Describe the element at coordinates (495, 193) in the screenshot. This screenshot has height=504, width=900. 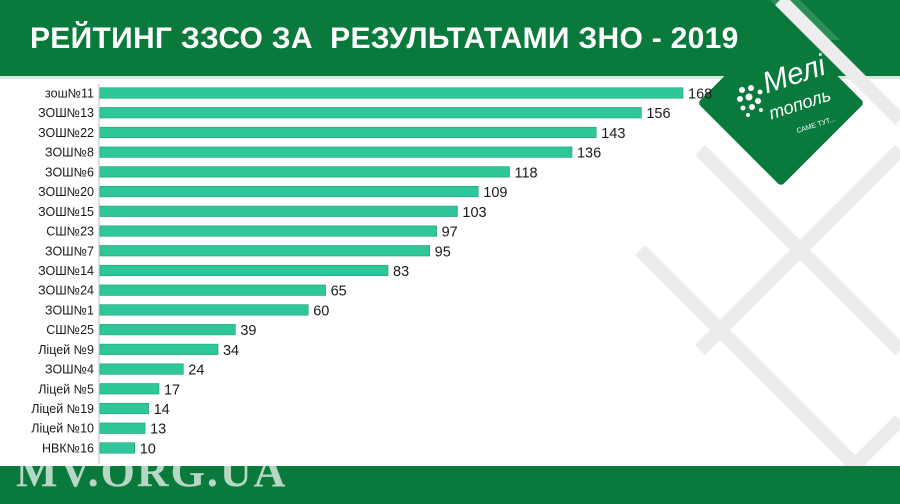
I see `data-label: 109` at that location.